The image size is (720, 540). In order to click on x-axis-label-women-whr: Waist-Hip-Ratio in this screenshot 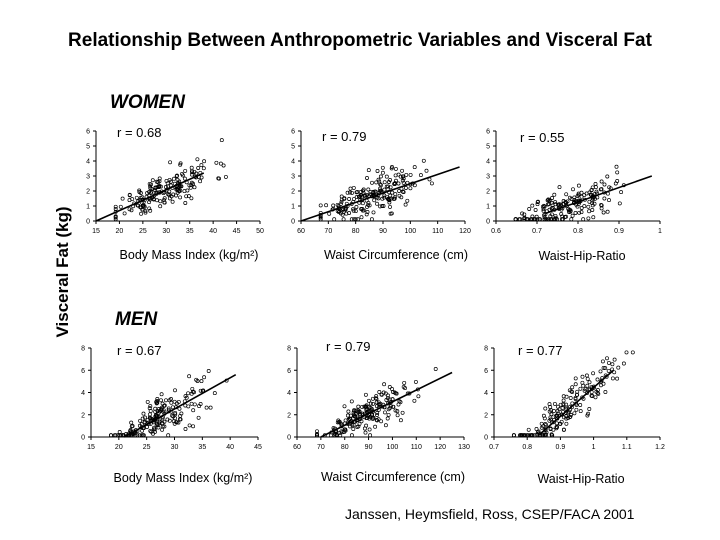, I will do `click(582, 256)`.